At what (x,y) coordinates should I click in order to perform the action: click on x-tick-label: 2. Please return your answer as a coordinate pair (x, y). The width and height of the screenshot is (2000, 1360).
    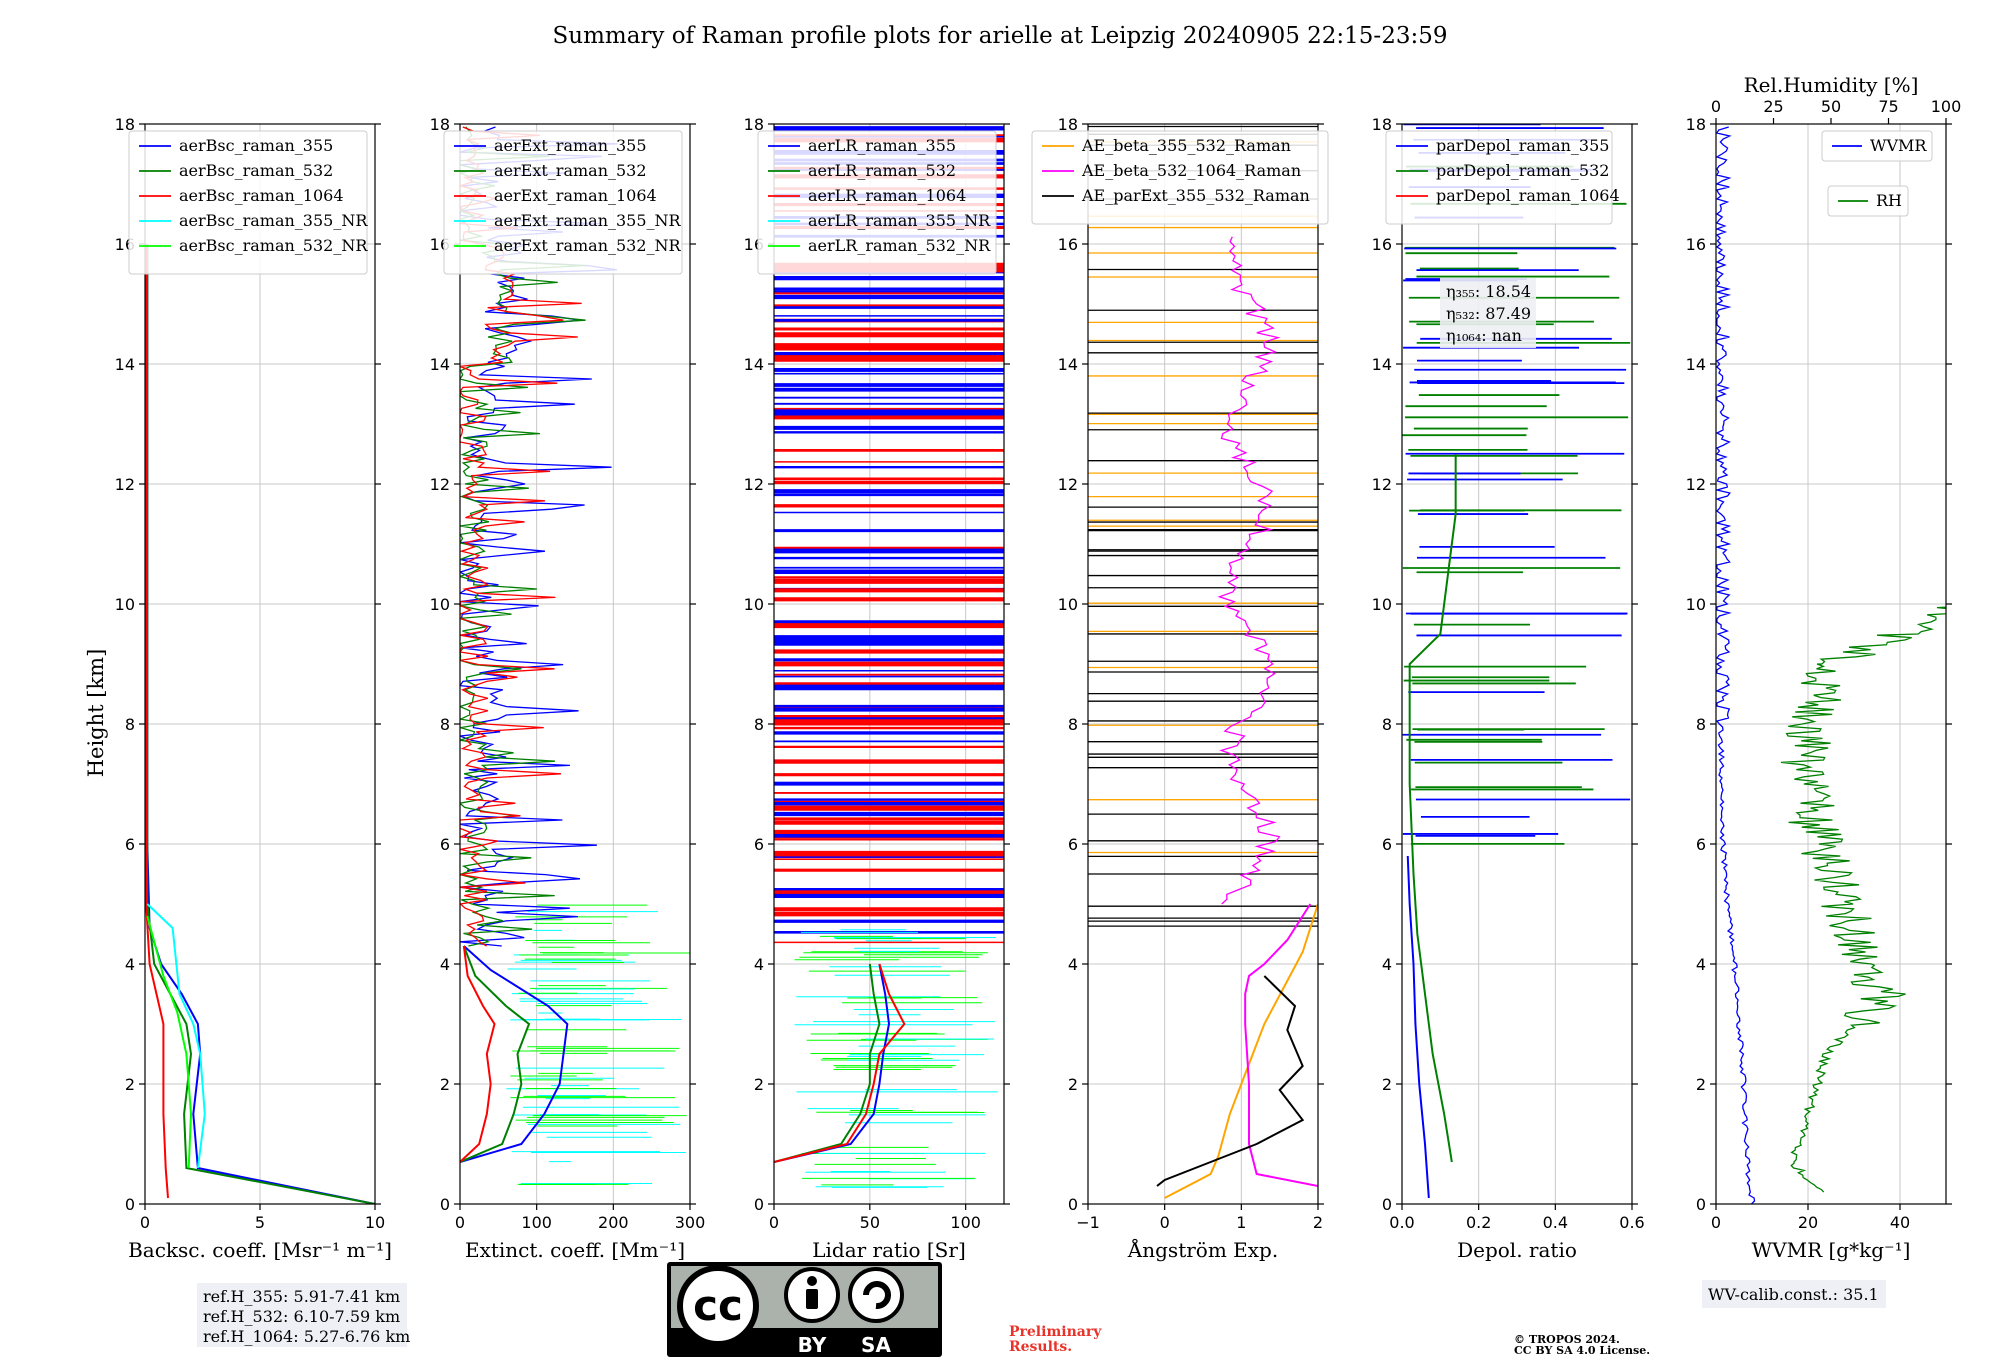
    Looking at the image, I should click on (1318, 1222).